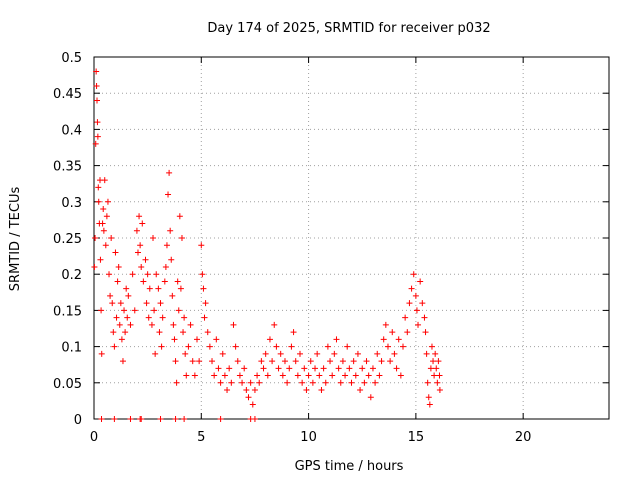 The width and height of the screenshot is (640, 480). What do you see at coordinates (71, 348) in the screenshot?
I see `y-tick-label: 0.1` at bounding box center [71, 348].